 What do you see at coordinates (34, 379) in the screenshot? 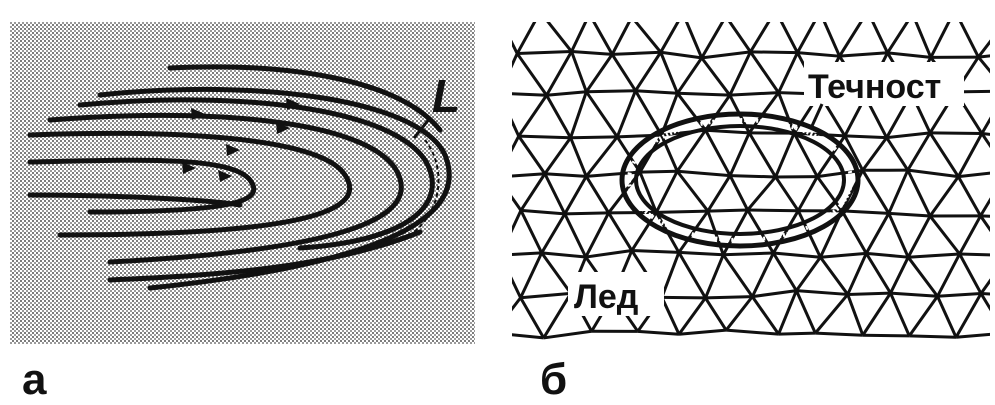
I see `panel-a-letter: а` at bounding box center [34, 379].